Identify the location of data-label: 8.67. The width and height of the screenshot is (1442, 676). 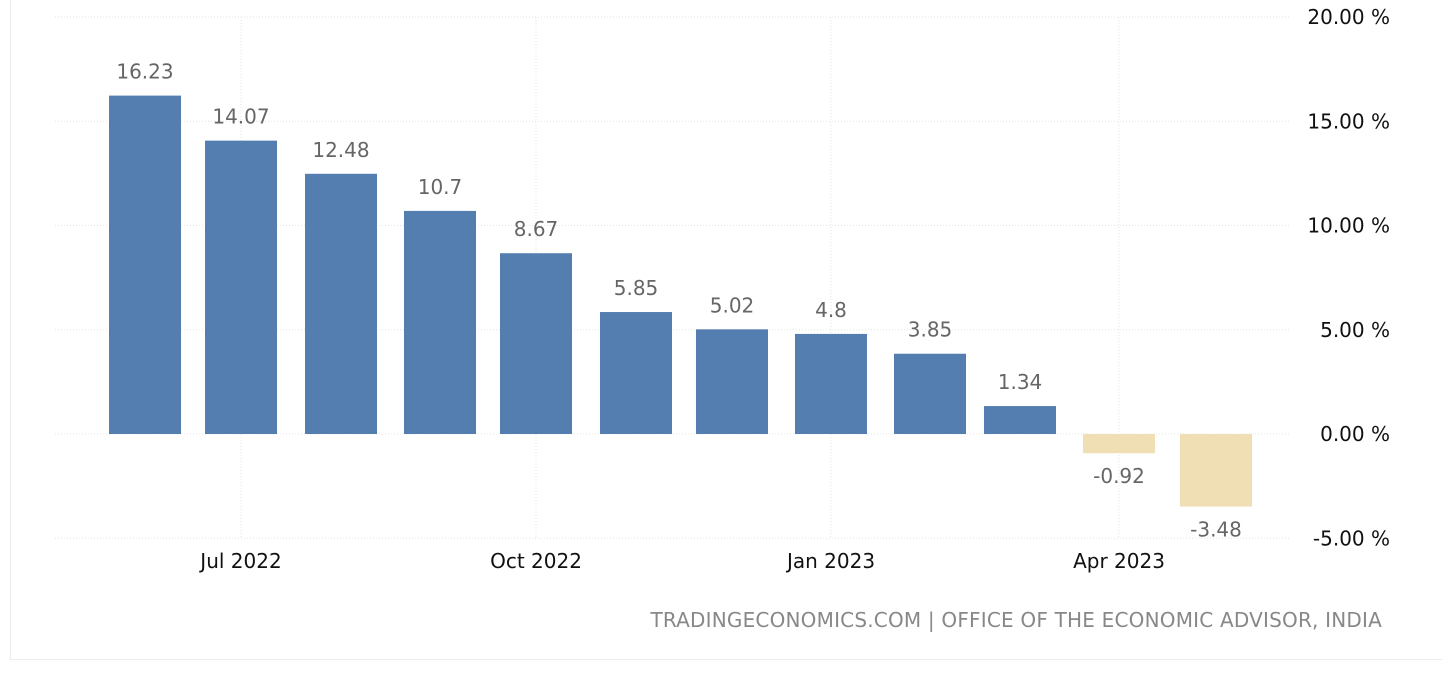
(536, 229).